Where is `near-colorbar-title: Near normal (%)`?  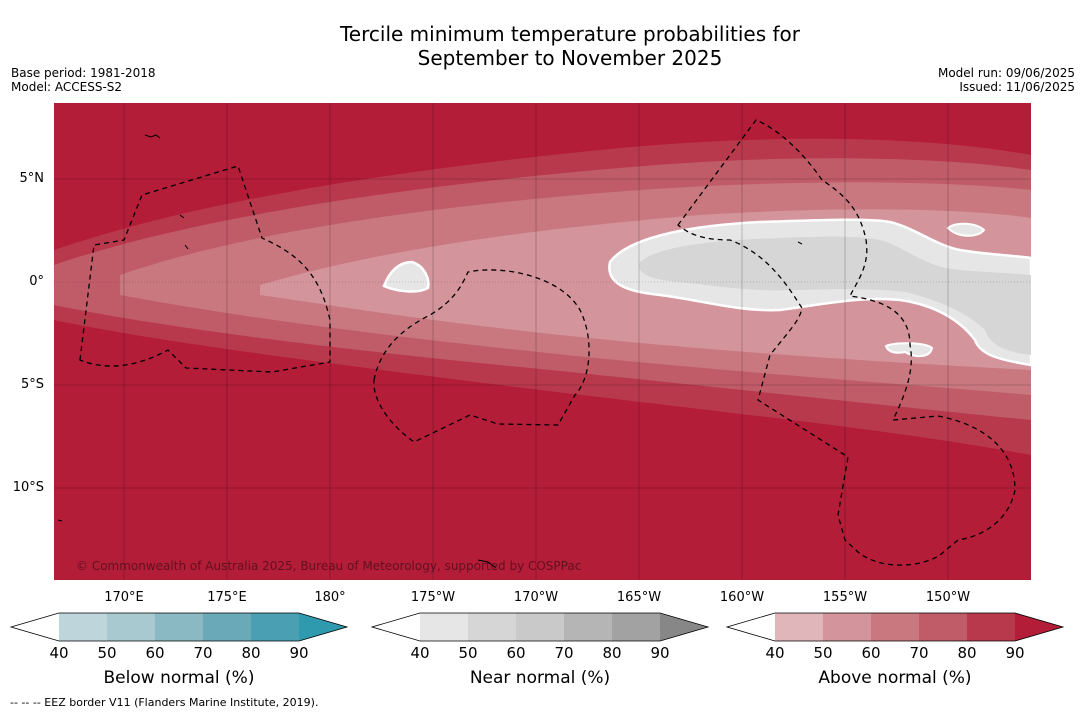 near-colorbar-title: Near normal (%) is located at coordinates (540, 678).